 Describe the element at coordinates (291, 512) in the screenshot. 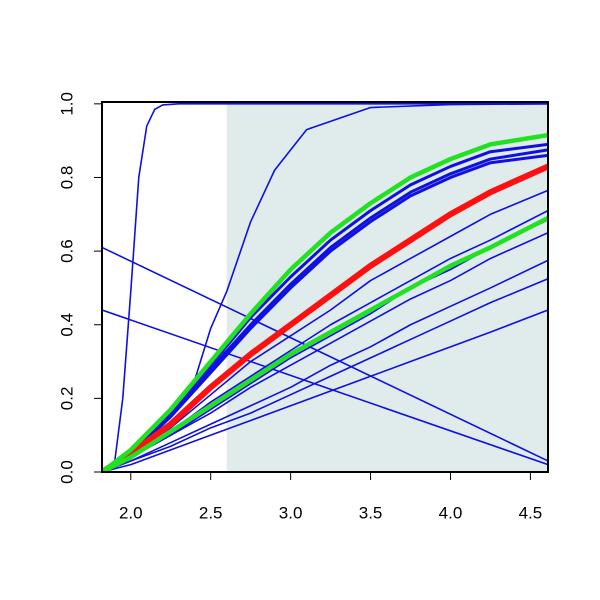

I see `x-tick-label: 3.0` at that location.